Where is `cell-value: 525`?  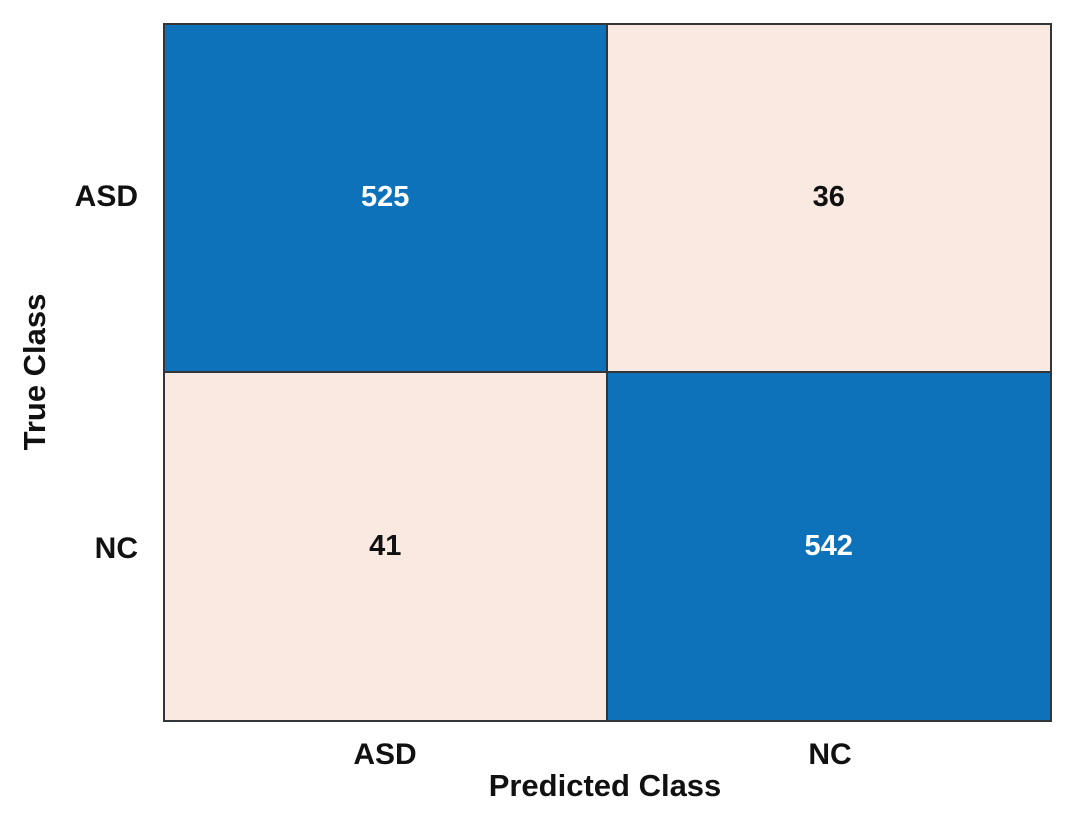
cell-value: 525 is located at coordinates (385, 197).